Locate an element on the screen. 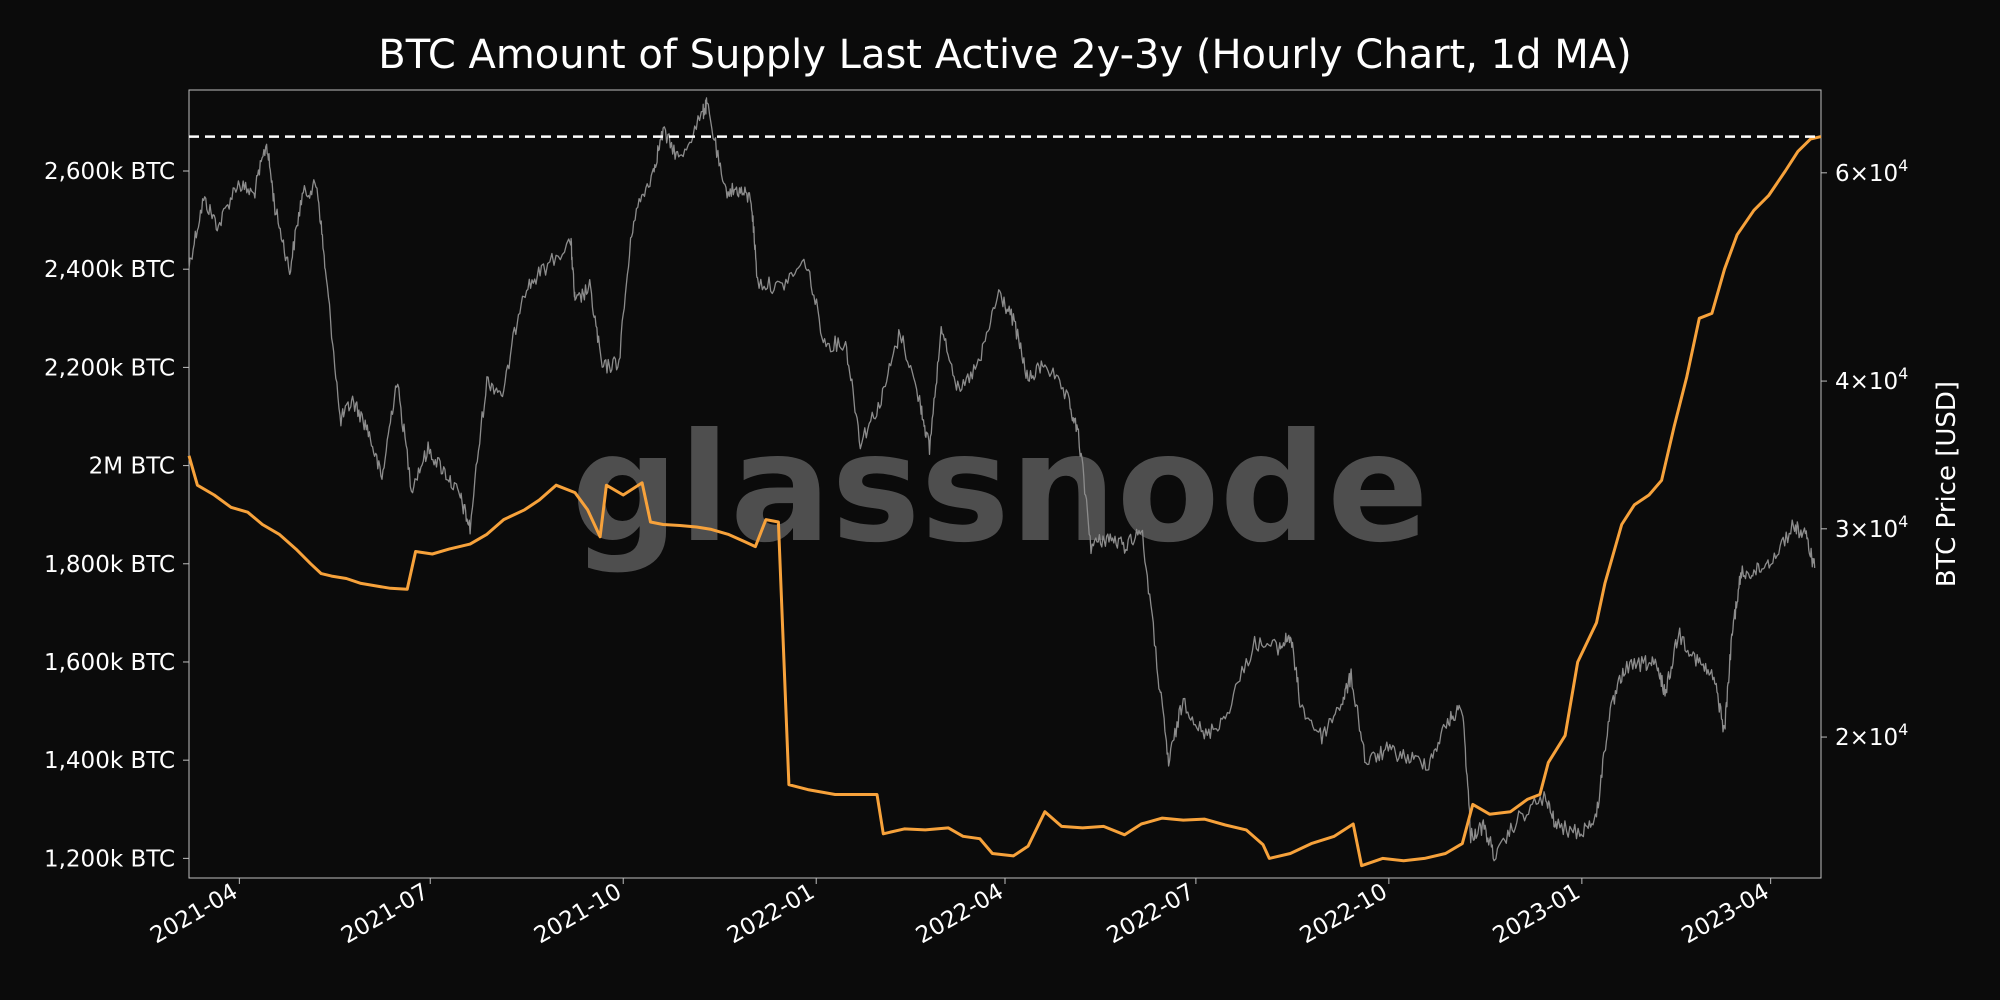 The height and width of the screenshot is (1000, 2000). y-left-tick-label: 2,200k BTC is located at coordinates (109, 368).